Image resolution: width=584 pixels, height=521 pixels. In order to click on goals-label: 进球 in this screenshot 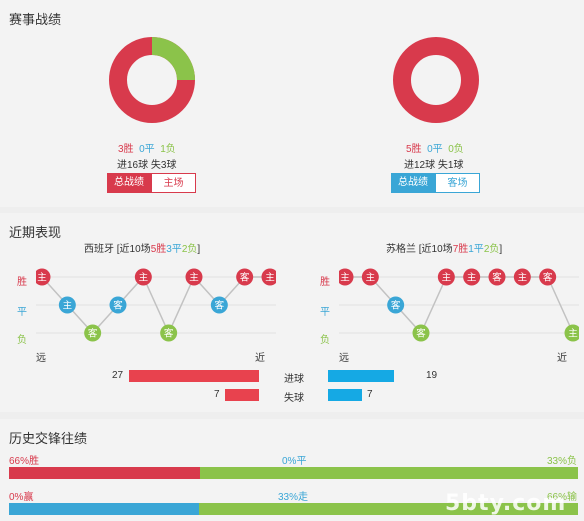, I will do `click(294, 379)`.